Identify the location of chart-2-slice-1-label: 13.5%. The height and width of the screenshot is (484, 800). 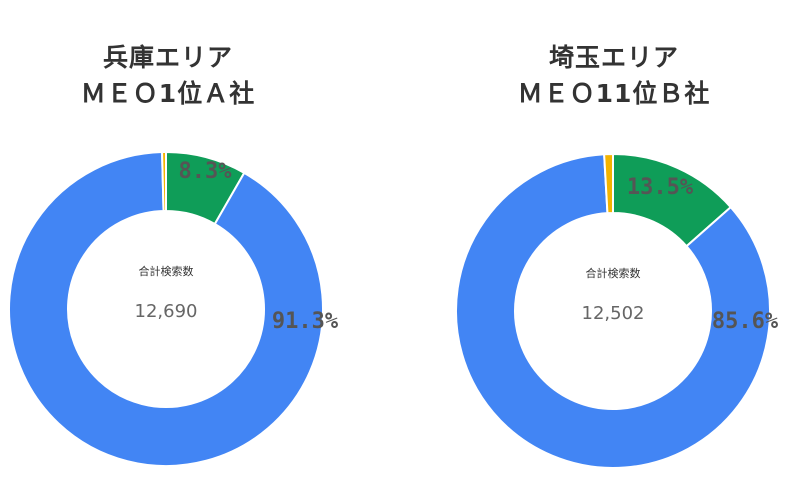
(660, 187).